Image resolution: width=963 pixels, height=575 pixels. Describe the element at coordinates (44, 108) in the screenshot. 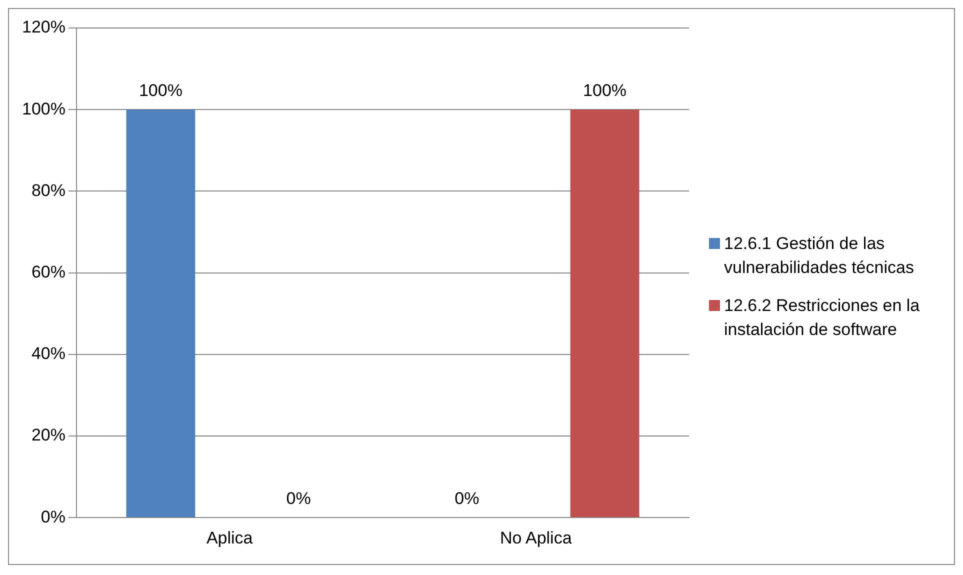

I see `y-tick-label: 100%` at that location.